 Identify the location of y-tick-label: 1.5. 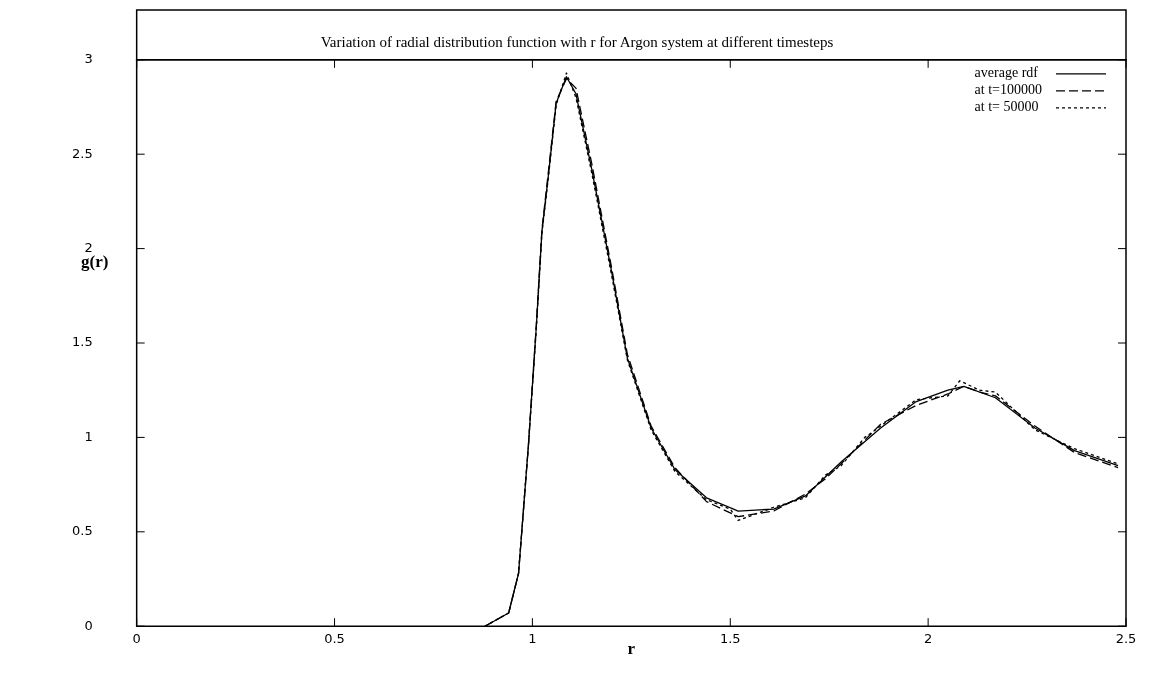
(82, 342).